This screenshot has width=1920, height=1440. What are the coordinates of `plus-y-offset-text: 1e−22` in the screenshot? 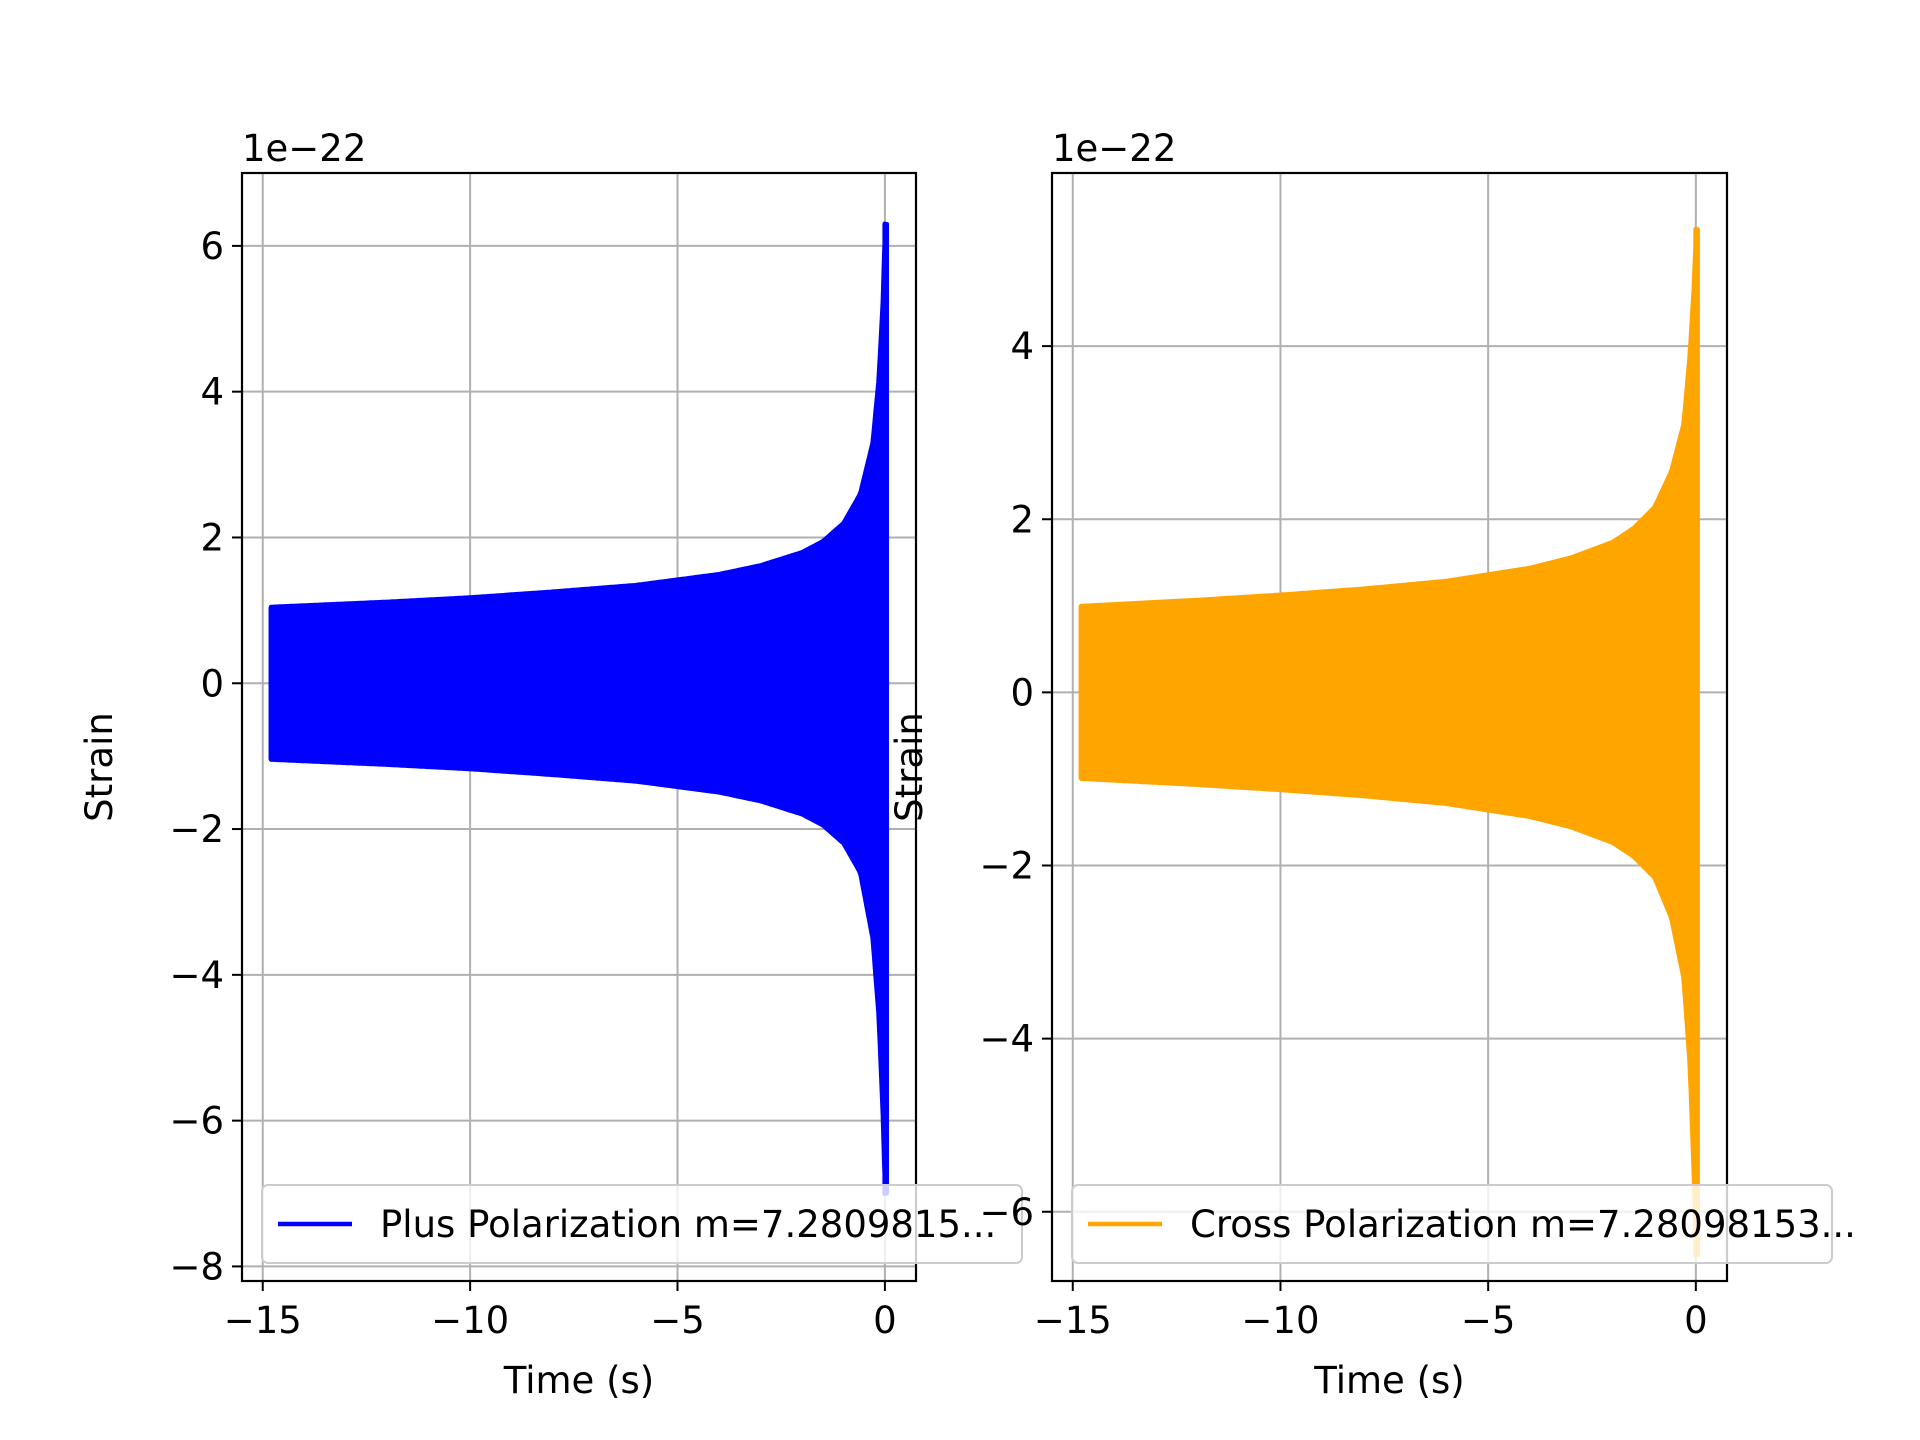 It's located at (304, 148).